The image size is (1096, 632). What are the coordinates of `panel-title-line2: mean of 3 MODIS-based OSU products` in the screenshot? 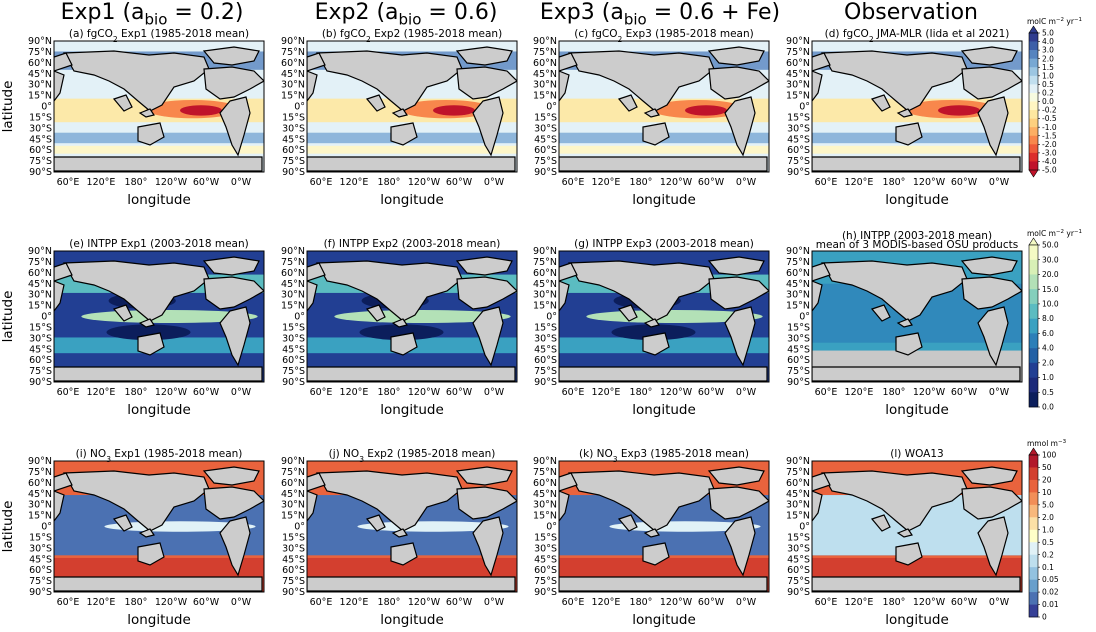 It's located at (917, 245).